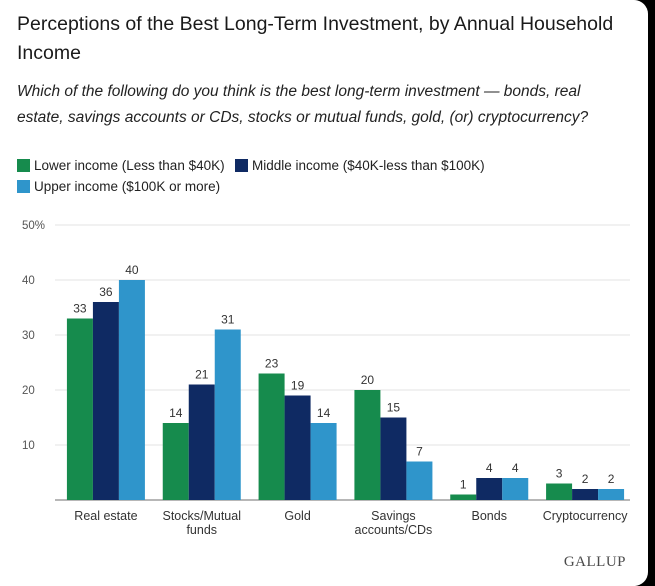 Image resolution: width=655 pixels, height=586 pixels. Describe the element at coordinates (394, 408) in the screenshot. I see `data-label: 15` at that location.